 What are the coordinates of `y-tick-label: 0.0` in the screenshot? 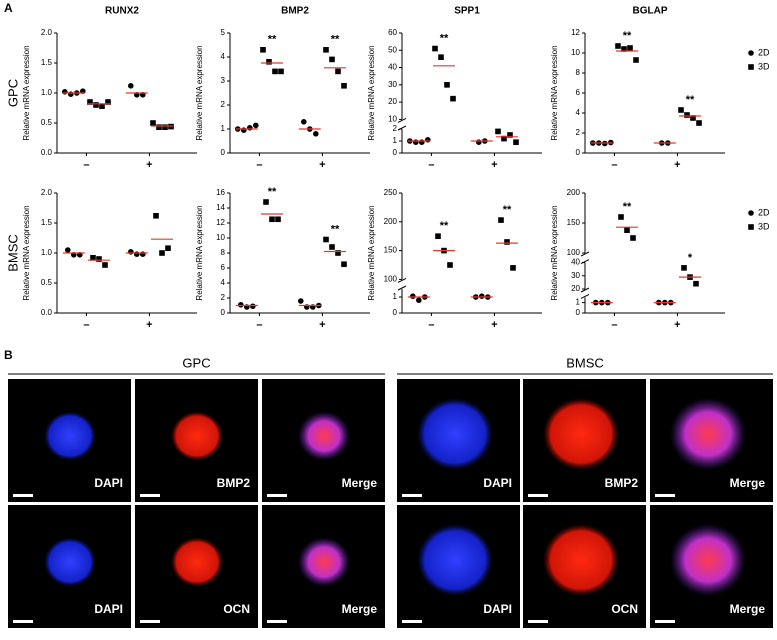 It's located at (47, 312).